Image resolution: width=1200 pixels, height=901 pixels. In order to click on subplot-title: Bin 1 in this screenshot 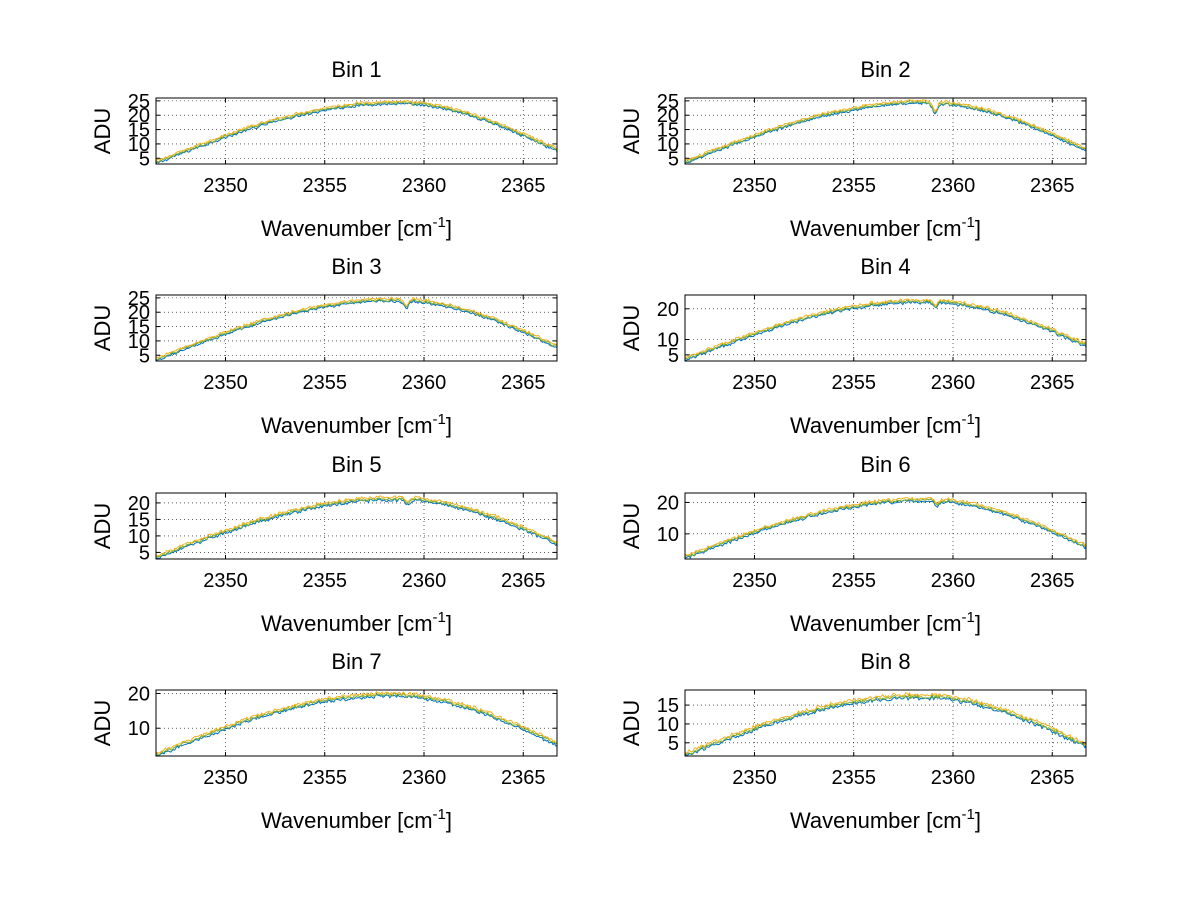, I will do `click(356, 69)`.